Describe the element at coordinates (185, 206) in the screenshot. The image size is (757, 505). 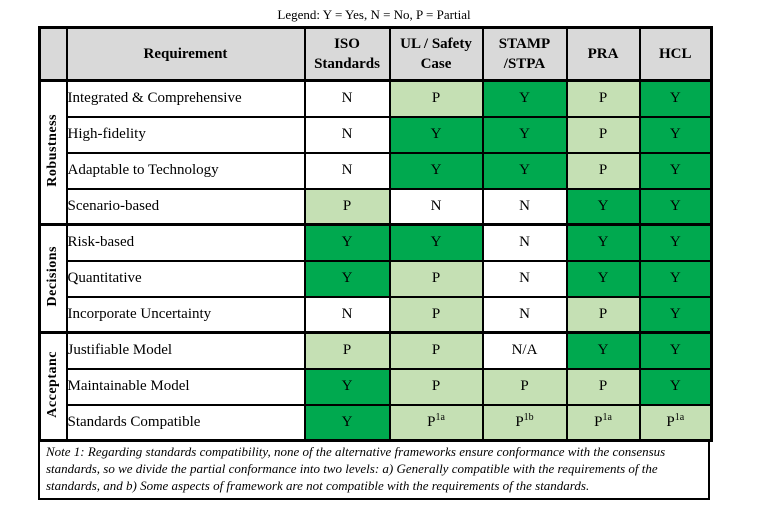
I see `requirement-cell: Scenario-based` at that location.